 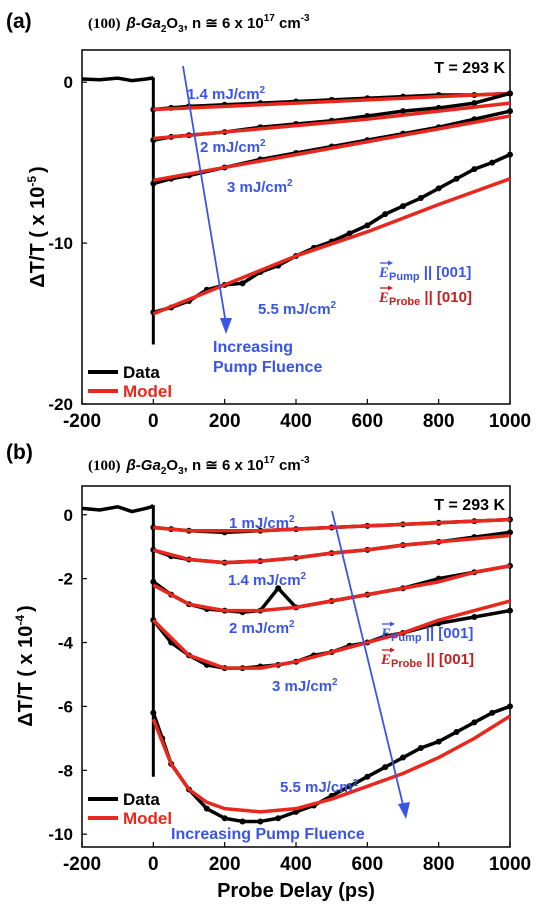 What do you see at coordinates (230, 147) in the screenshot?
I see `panel-a-fluence-2-text: 2 mJ/cm` at bounding box center [230, 147].